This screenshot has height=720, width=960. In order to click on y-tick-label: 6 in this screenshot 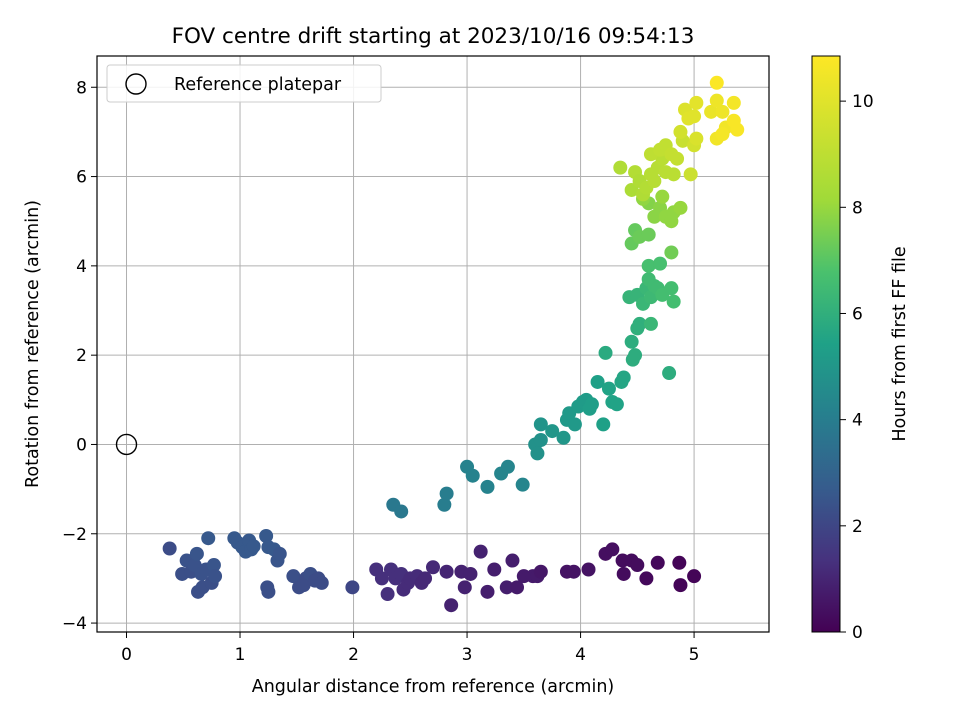, I will do `click(81, 178)`.